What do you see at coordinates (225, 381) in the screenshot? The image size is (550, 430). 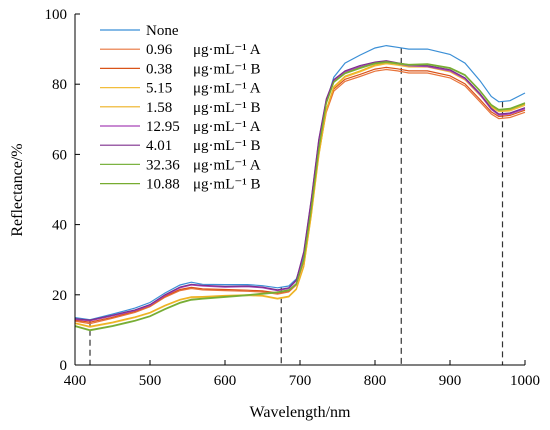 I see `x-tick-label: 600` at bounding box center [225, 381].